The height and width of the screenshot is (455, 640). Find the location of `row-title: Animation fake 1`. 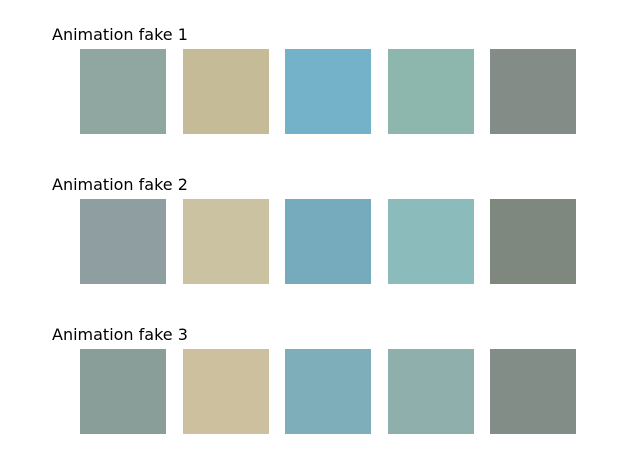

row-title: Animation fake 1 is located at coordinates (120, 34).